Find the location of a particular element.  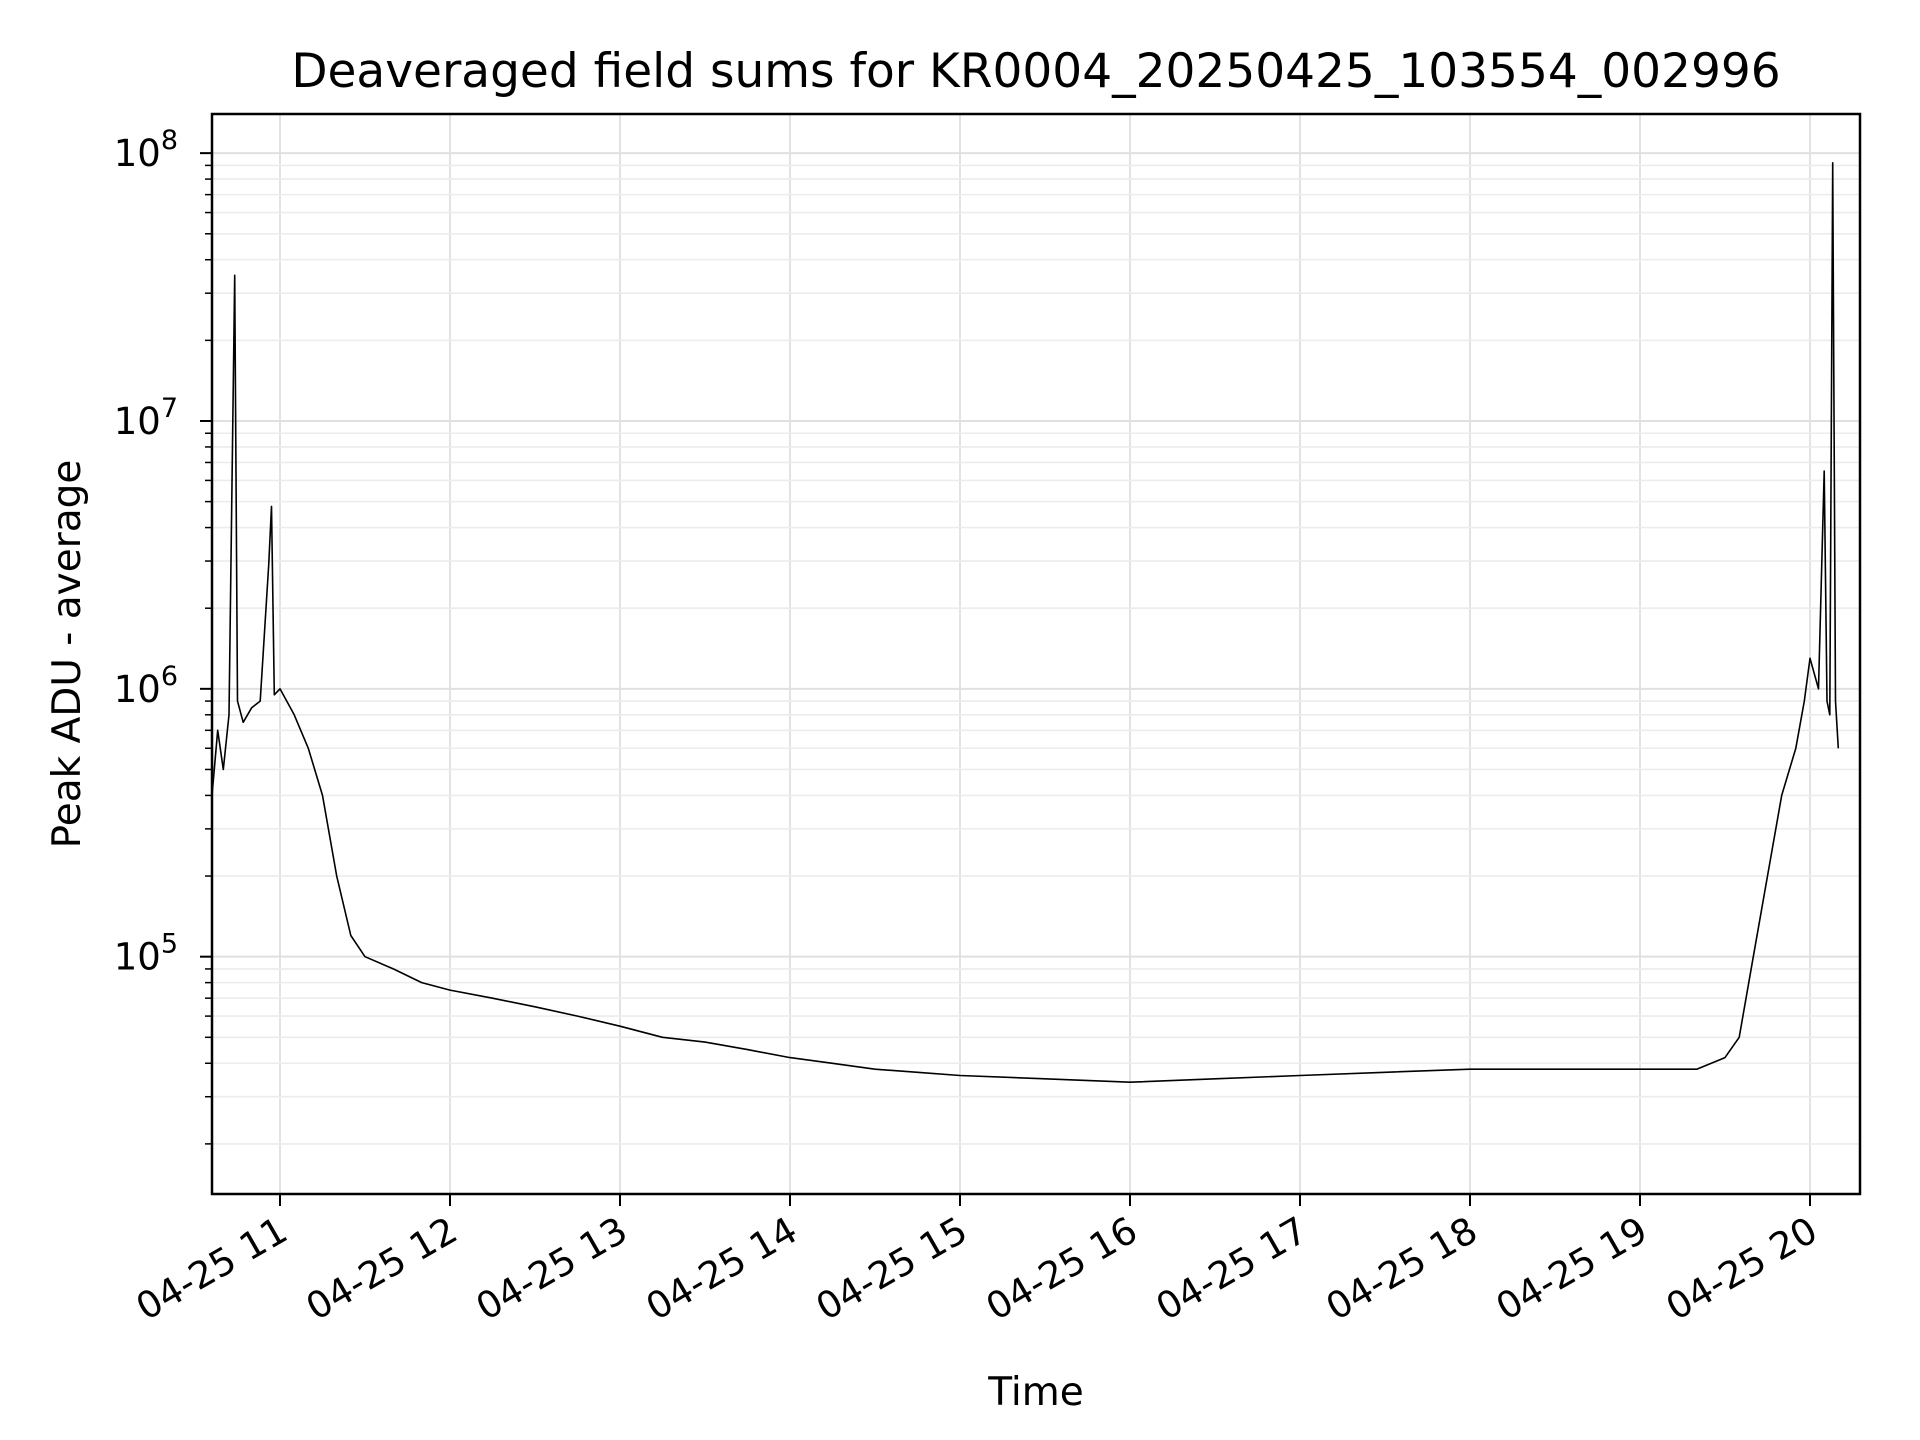

y-tick-label: 10⁸ is located at coordinates (146, 150).